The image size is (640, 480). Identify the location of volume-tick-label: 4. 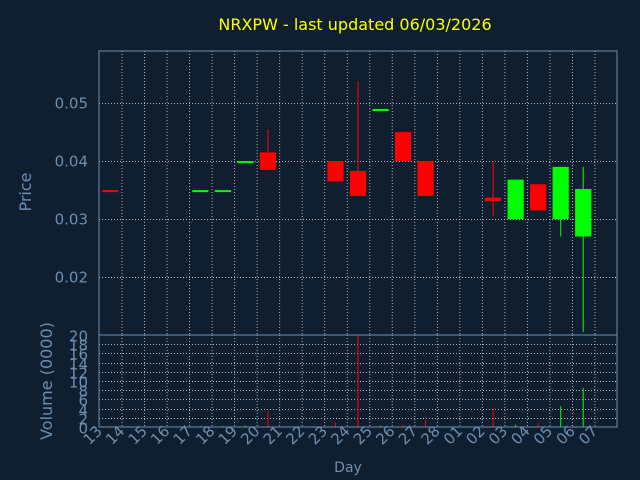
(83, 411).